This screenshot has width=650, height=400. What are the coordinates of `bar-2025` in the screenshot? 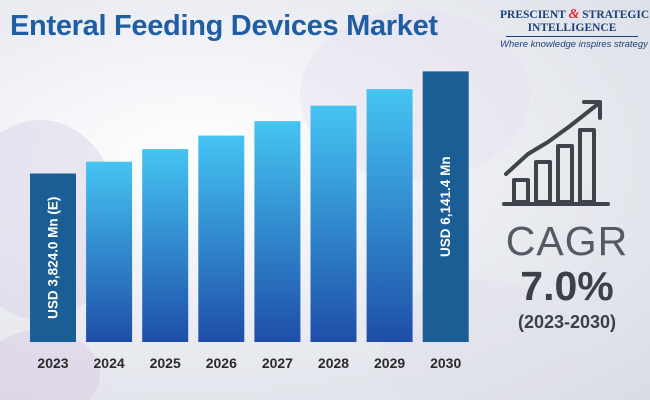 It's located at (165, 245).